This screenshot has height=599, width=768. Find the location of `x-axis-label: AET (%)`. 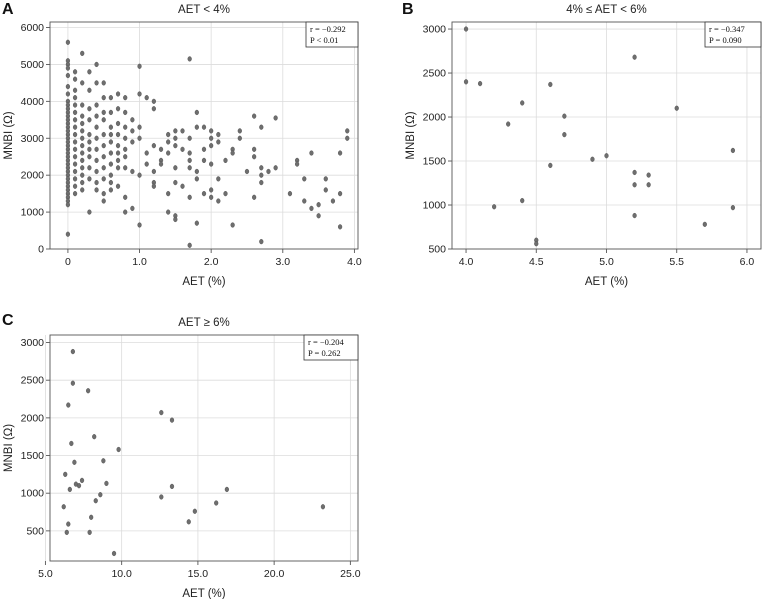

x-axis-label: AET (%) is located at coordinates (606, 282).